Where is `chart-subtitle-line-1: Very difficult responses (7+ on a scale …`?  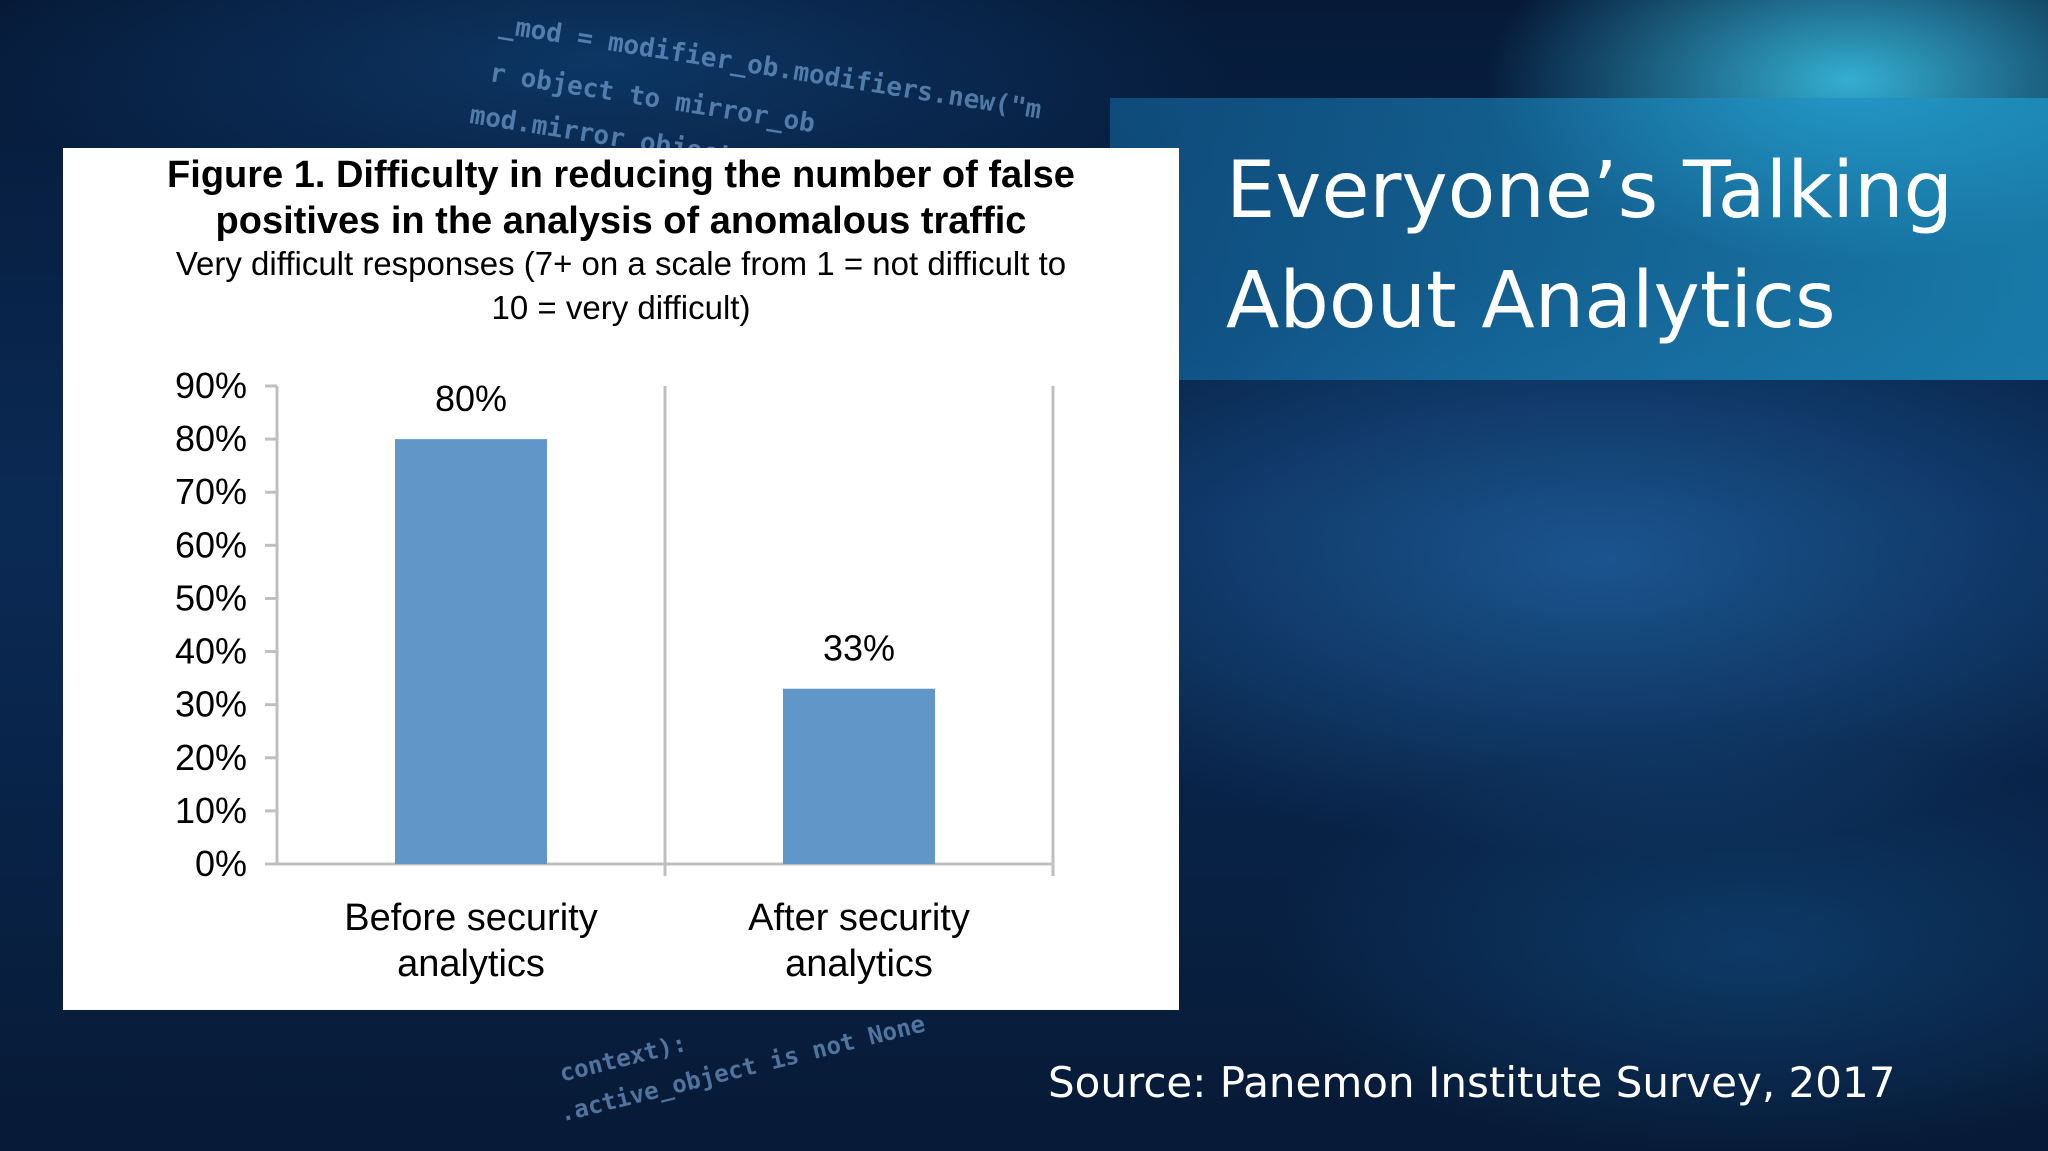
chart-subtitle-line-1: Very difficult responses (7+ on a scale … is located at coordinates (621, 263).